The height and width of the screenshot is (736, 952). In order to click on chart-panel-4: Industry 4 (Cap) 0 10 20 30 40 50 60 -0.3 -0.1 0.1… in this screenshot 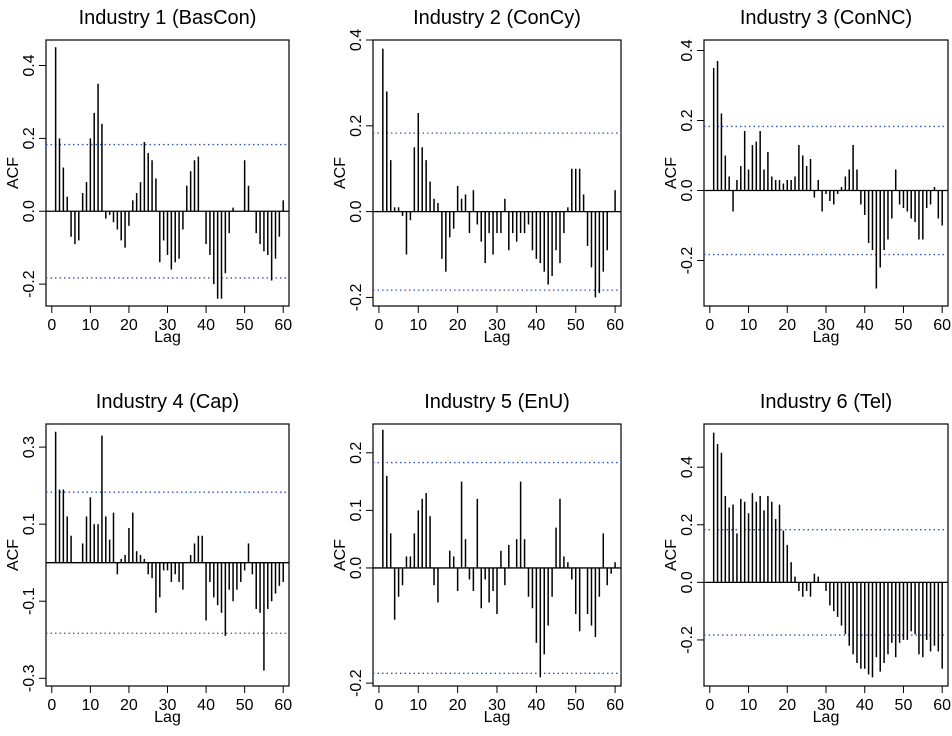, I will do `click(148, 558)`.